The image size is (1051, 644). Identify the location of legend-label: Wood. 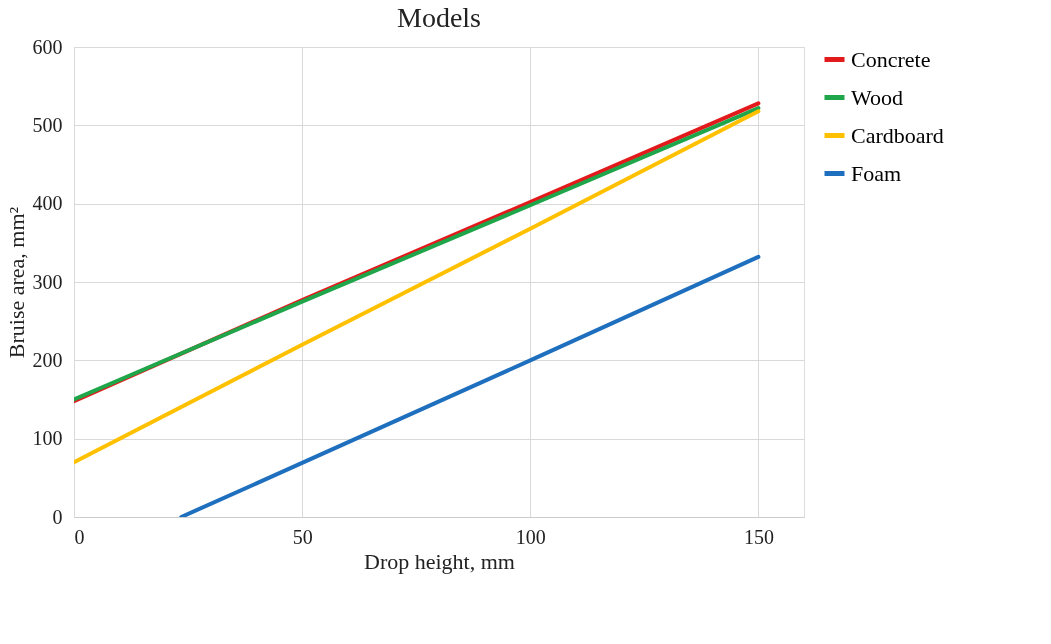
(877, 97).